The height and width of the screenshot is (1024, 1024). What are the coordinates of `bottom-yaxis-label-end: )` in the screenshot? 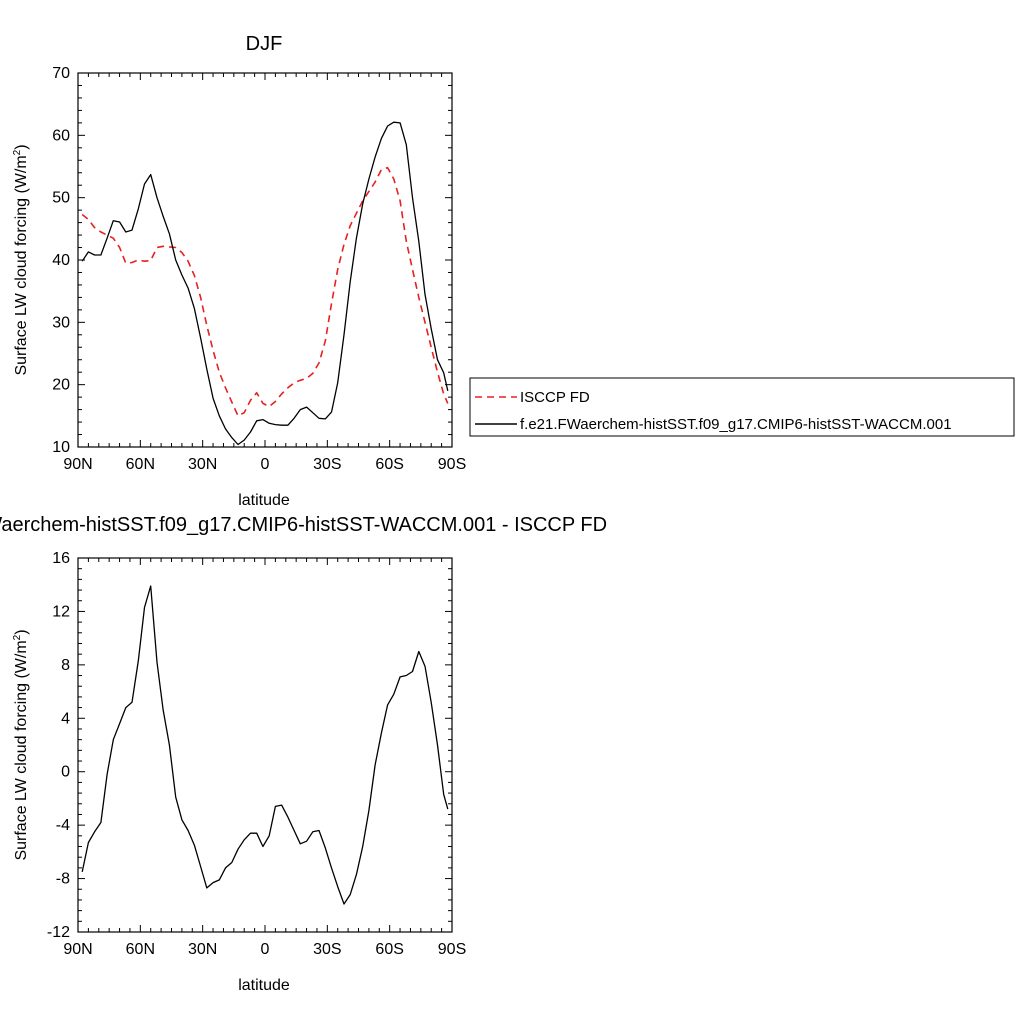 It's located at (21, 631).